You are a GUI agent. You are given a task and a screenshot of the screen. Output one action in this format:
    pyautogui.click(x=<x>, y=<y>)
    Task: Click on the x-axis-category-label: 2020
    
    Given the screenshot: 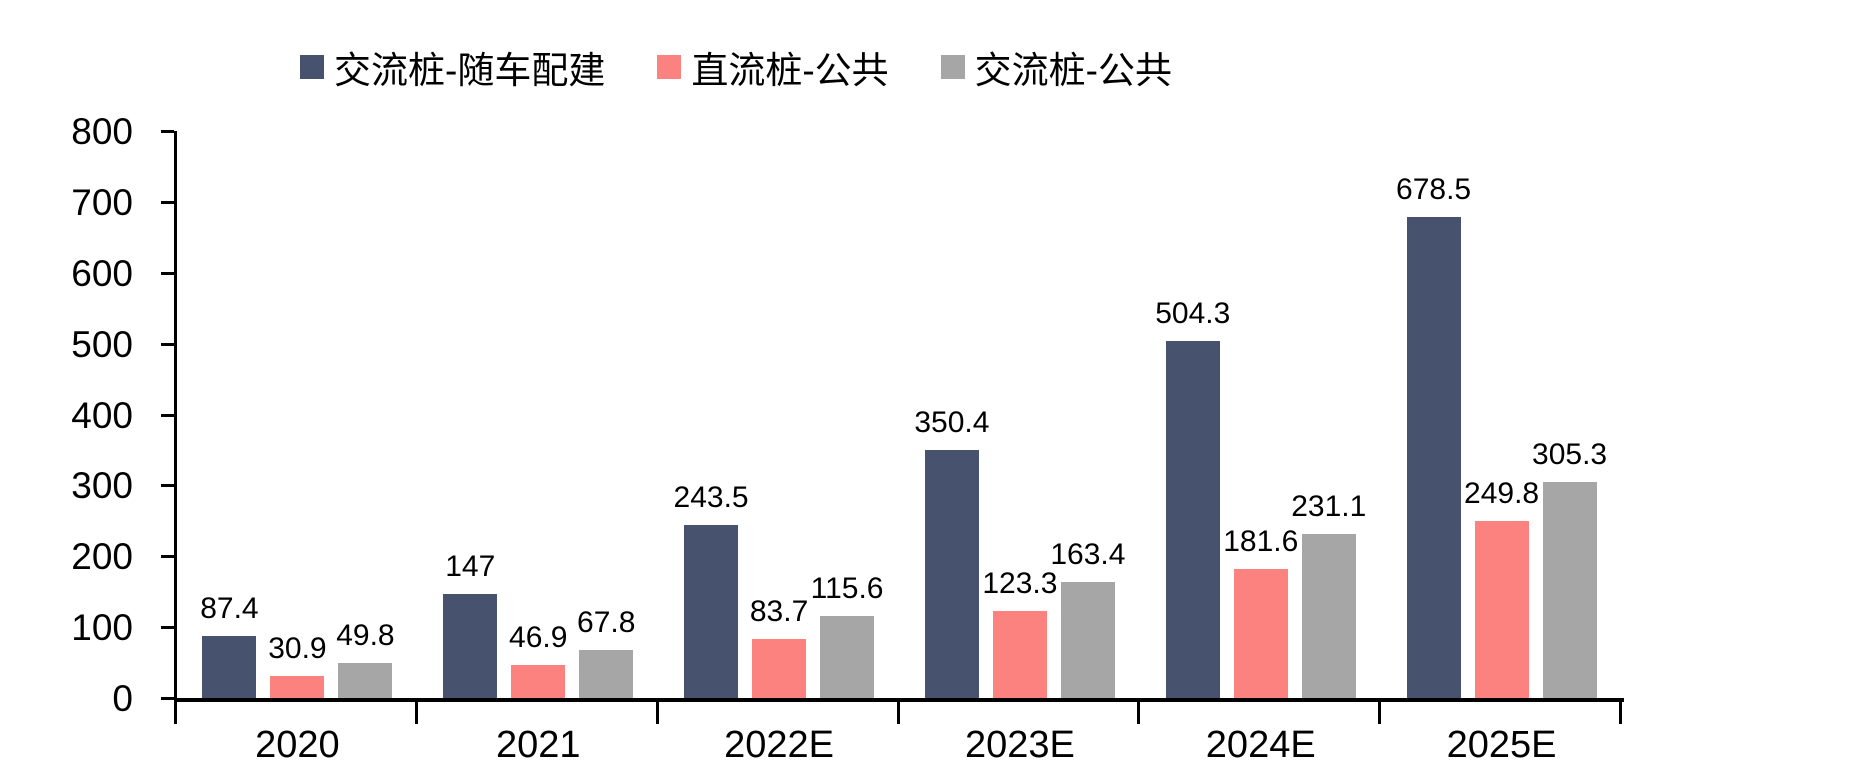 What is the action you would take?
    pyautogui.click(x=297, y=745)
    